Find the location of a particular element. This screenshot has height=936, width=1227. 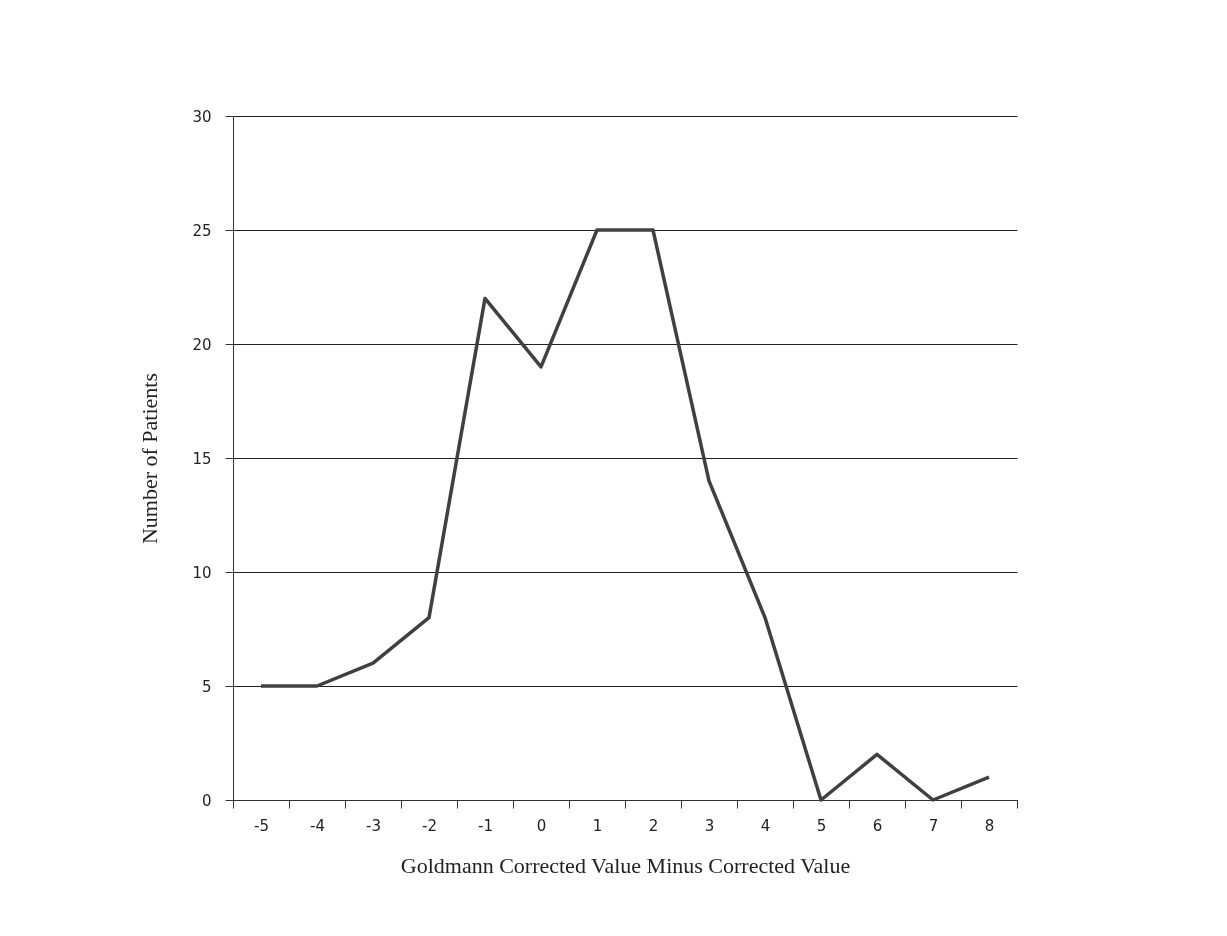

x-tick-label: -2 is located at coordinates (429, 825).